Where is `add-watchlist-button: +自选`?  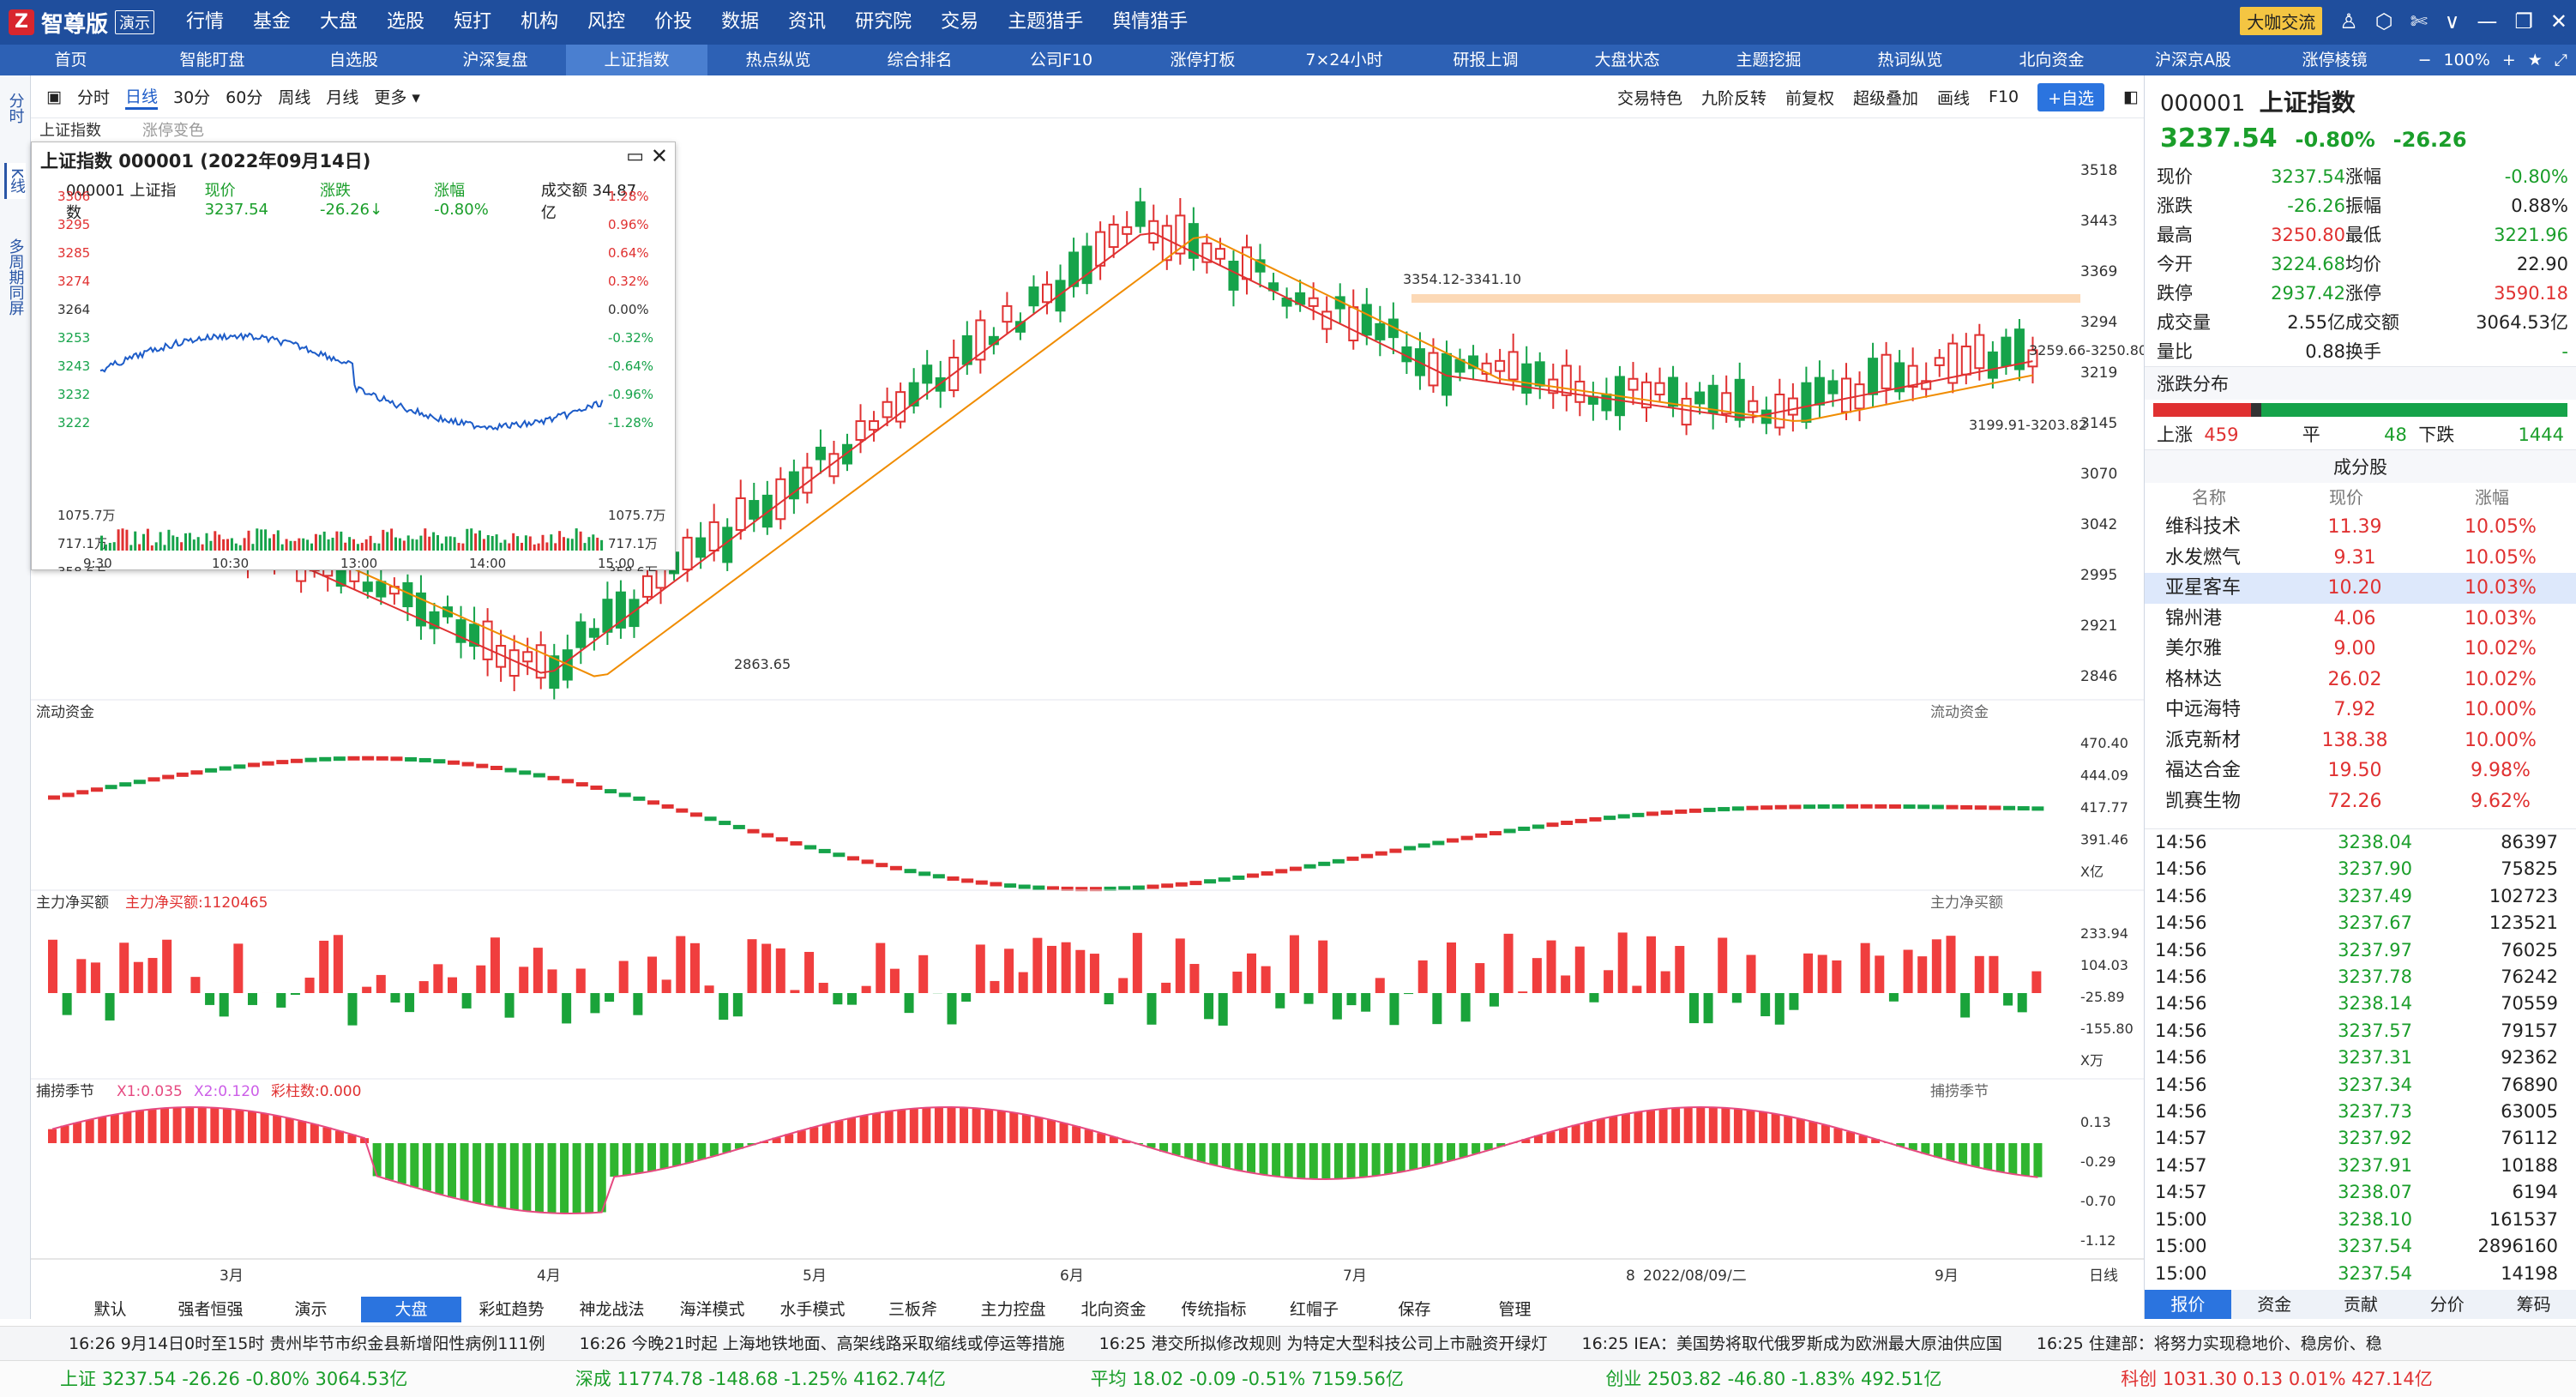 add-watchlist-button: +自选 is located at coordinates (2071, 97).